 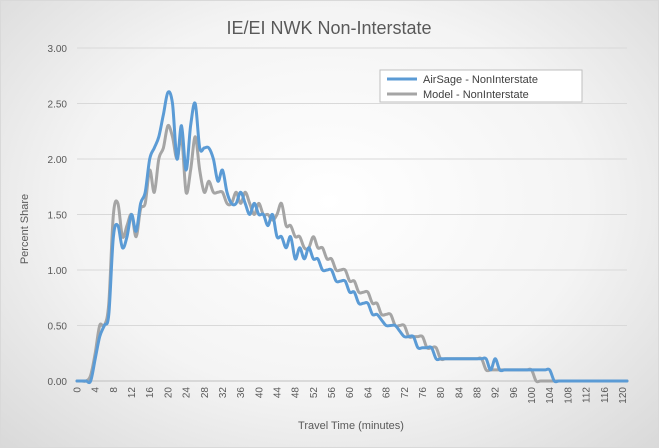 I want to click on x-tick-label: 80, so click(x=441, y=393).